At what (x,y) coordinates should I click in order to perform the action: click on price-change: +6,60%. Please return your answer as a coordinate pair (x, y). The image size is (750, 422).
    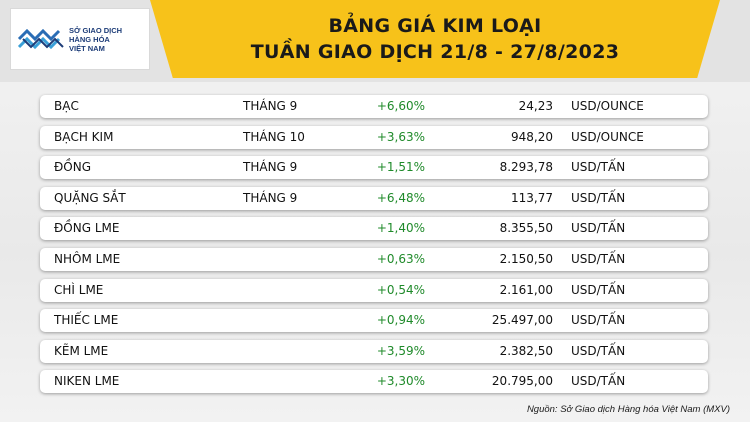
    Looking at the image, I should click on (400, 106).